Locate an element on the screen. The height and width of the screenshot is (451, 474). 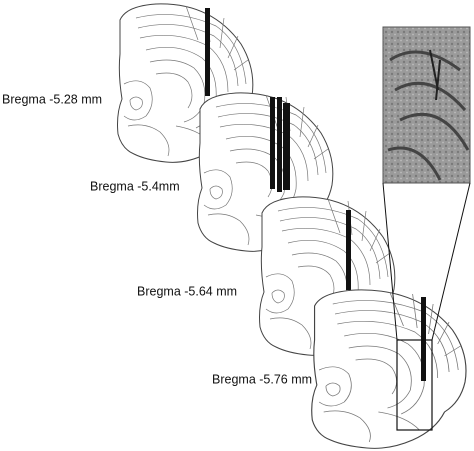
bregma-label: Bregma -5.76 mm is located at coordinates (262, 379).